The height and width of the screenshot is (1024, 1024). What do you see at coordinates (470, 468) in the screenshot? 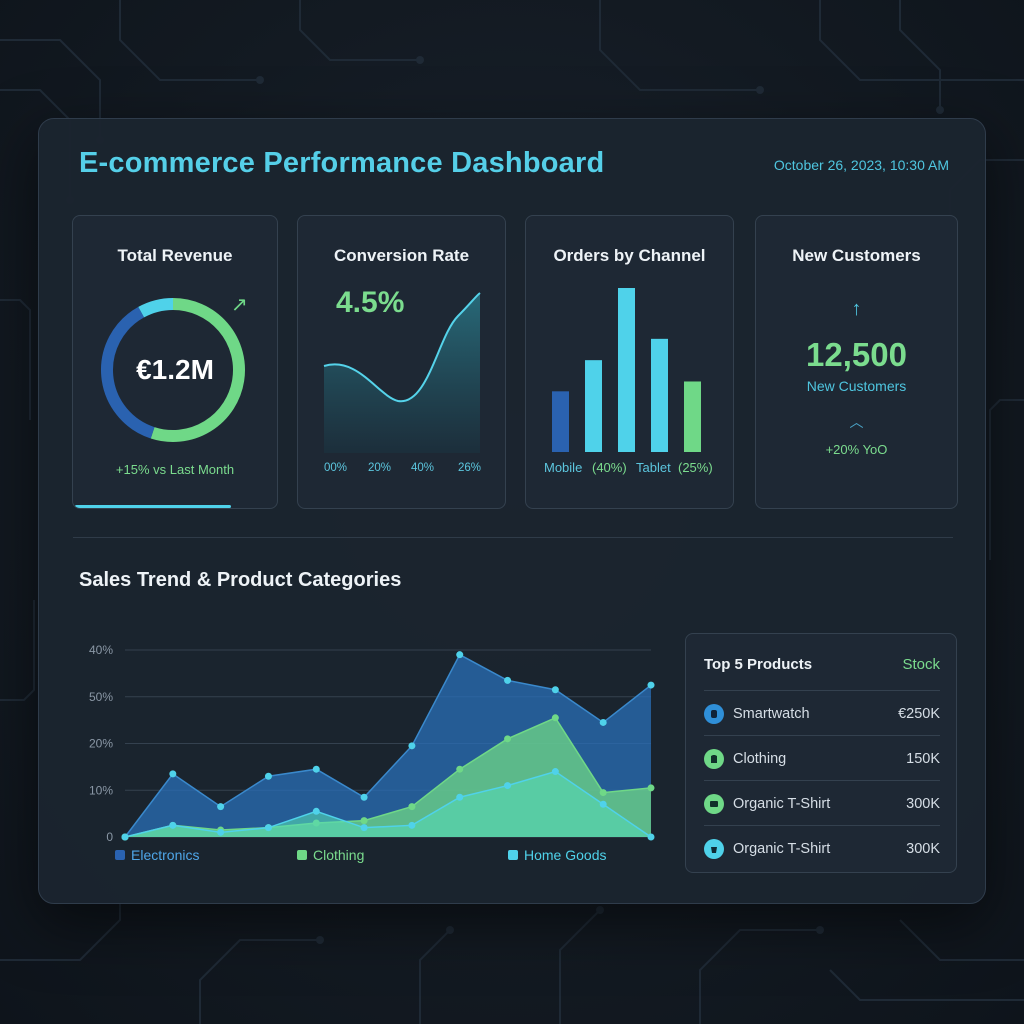
I see `conversion-x-label: 26%` at bounding box center [470, 468].